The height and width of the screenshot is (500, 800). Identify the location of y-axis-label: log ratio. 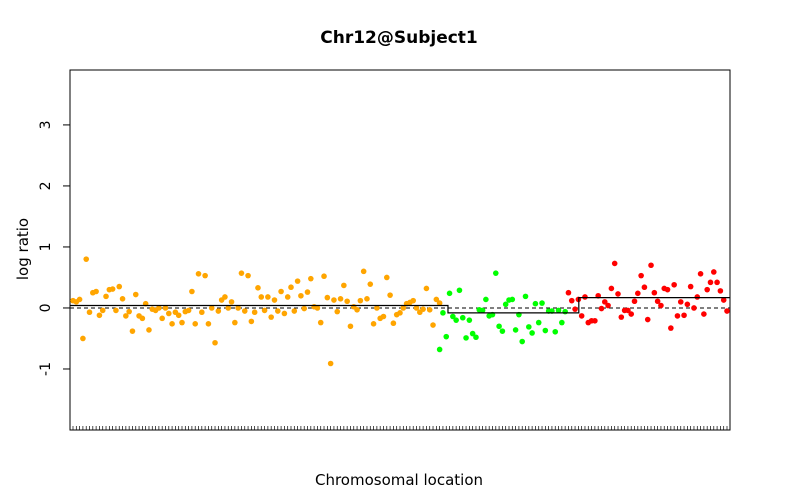
(23, 249).